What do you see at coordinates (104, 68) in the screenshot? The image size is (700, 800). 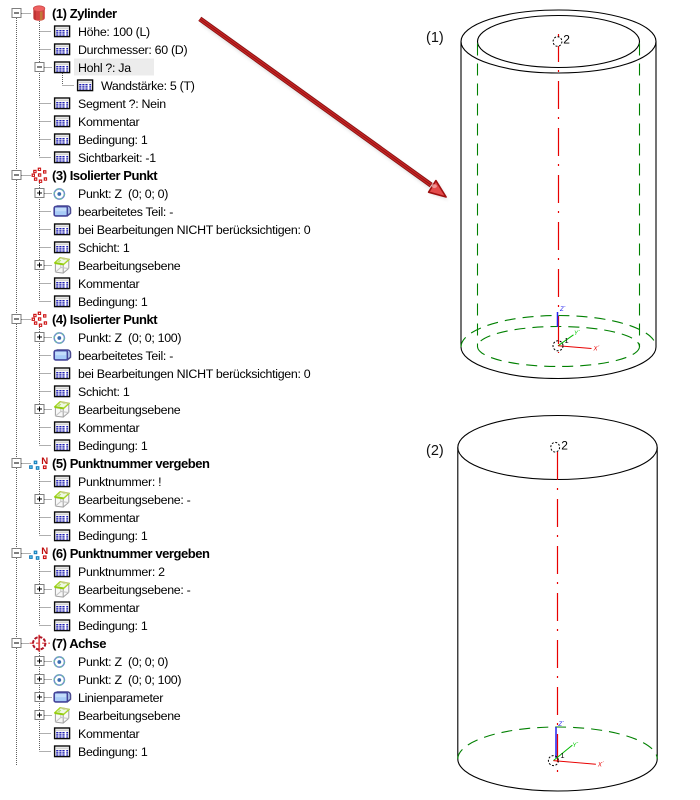 I see `svg-text: Hohl ?: Ja` at bounding box center [104, 68].